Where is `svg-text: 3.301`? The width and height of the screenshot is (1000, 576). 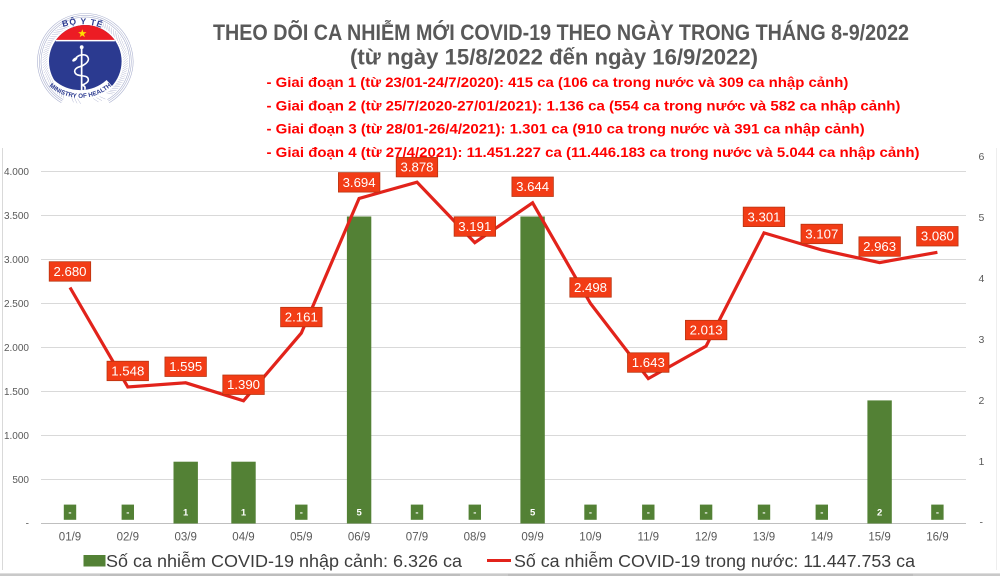 svg-text: 3.301 is located at coordinates (763, 216).